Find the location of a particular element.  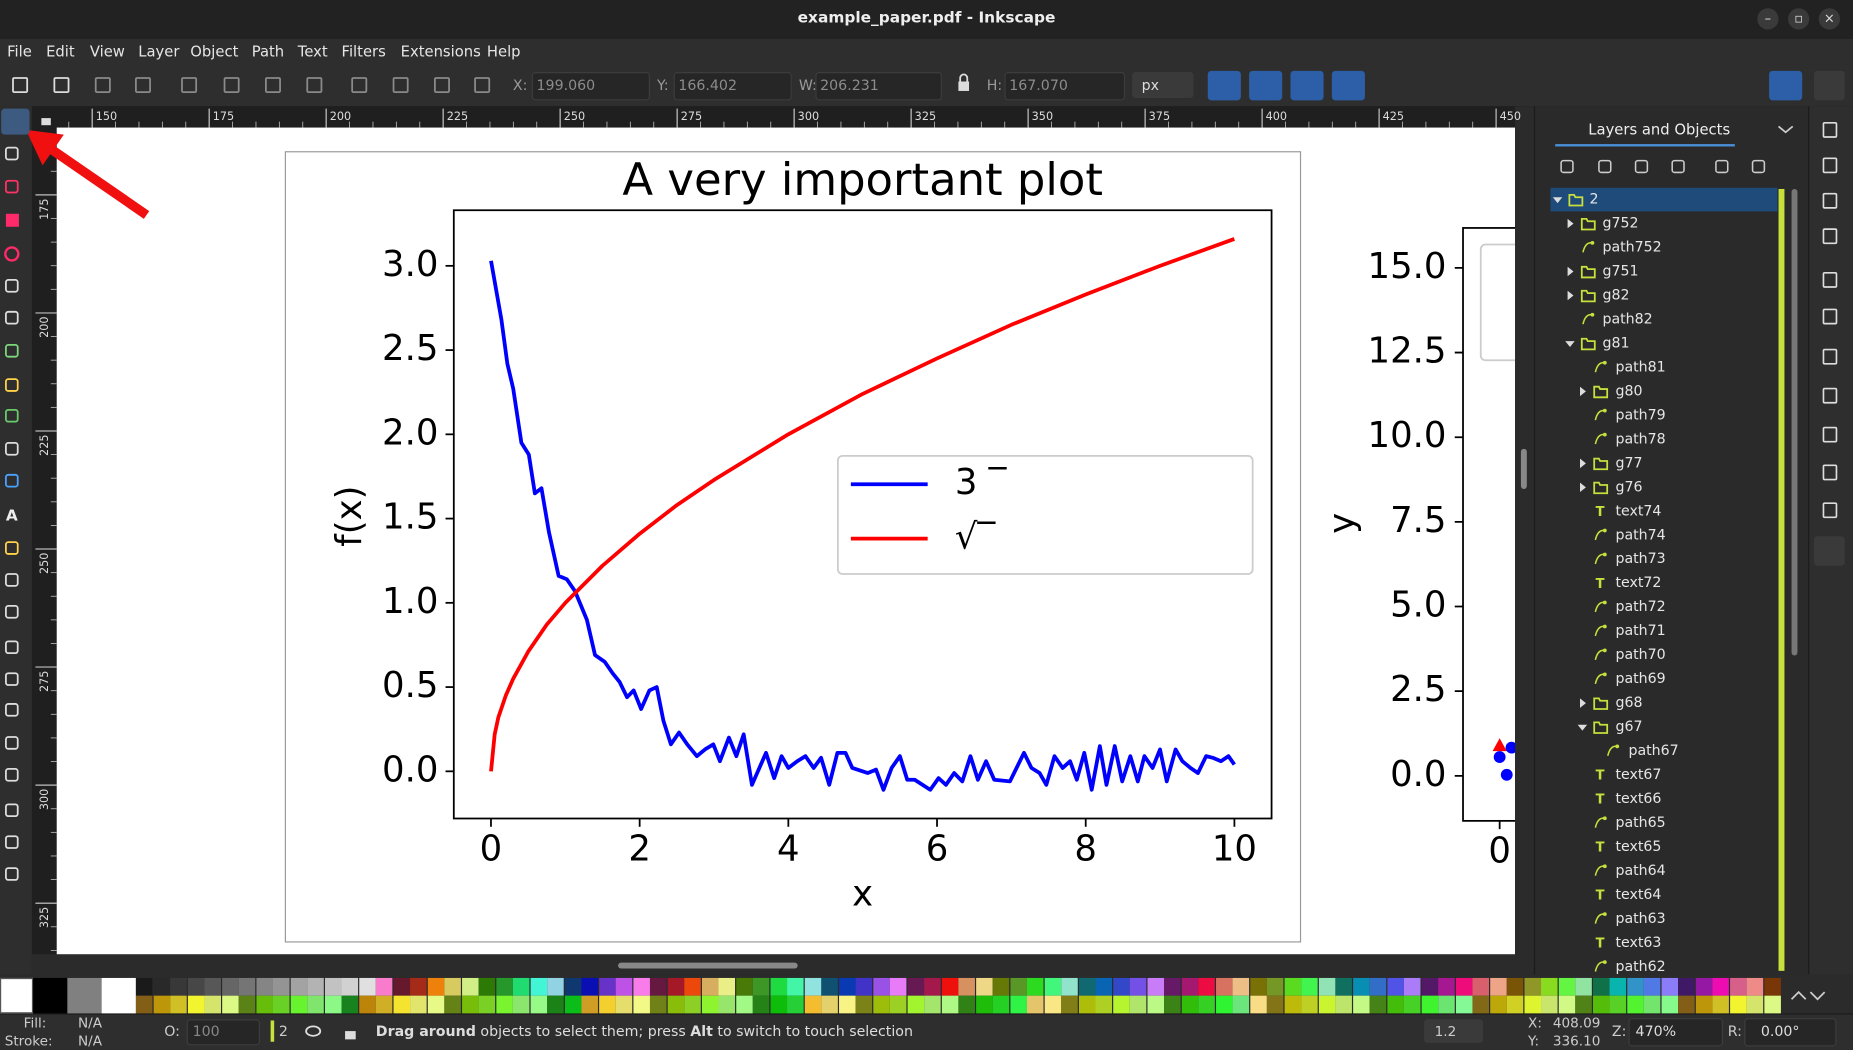

menu-item: File is located at coordinates (19, 51).